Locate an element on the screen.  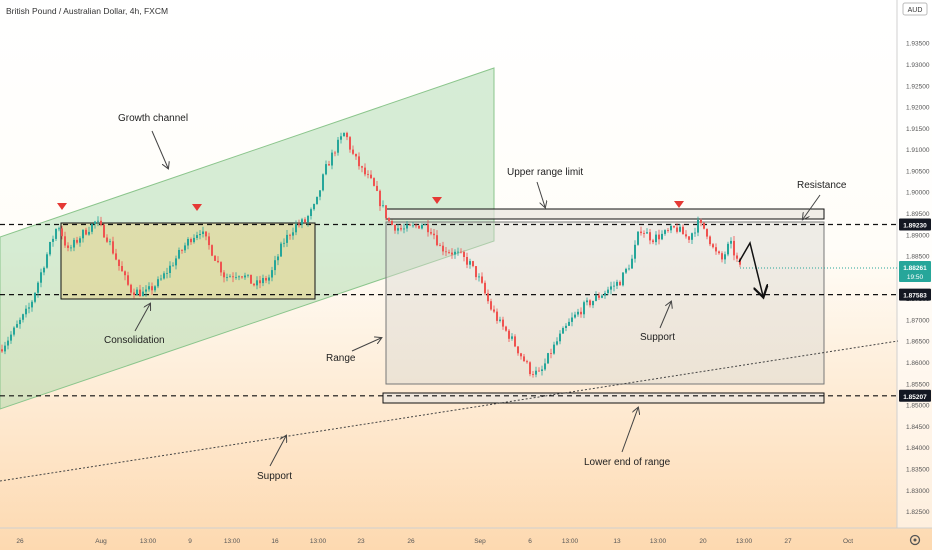
x-tick-label: 13 is located at coordinates (617, 541).